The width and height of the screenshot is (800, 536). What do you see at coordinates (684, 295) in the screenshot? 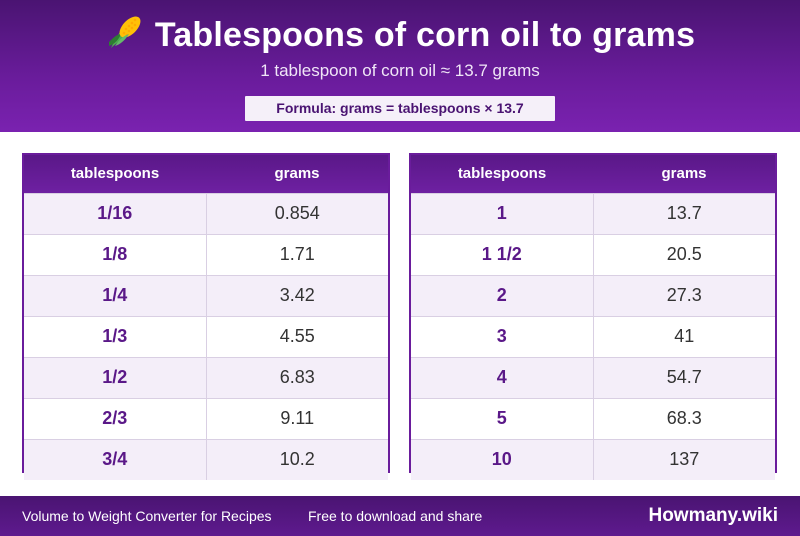
I see `grams-cell: 27.3` at bounding box center [684, 295].